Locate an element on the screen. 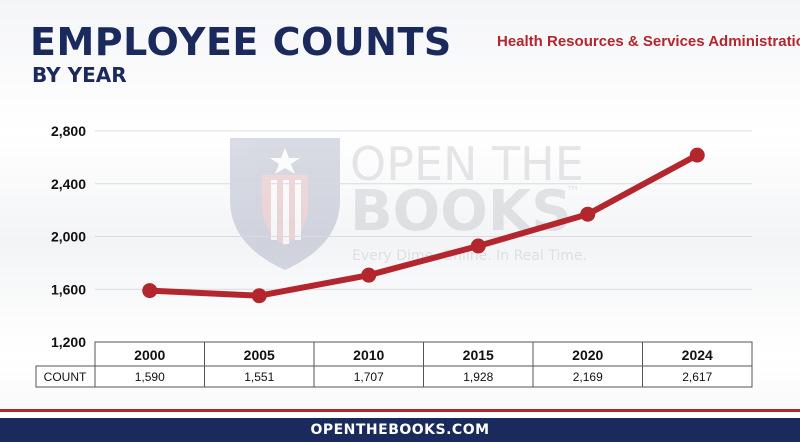  watermark-line-2: BOOKS is located at coordinates (461, 211).